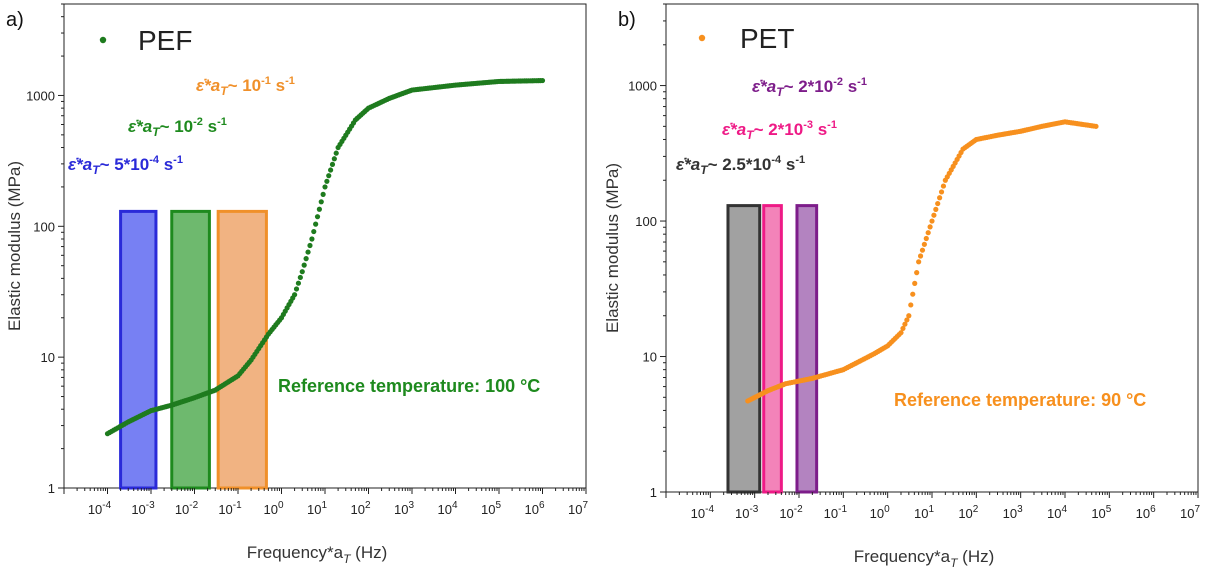  What do you see at coordinates (534, 508) in the screenshot?
I see `x-tick-label: 10⁶` at bounding box center [534, 508].